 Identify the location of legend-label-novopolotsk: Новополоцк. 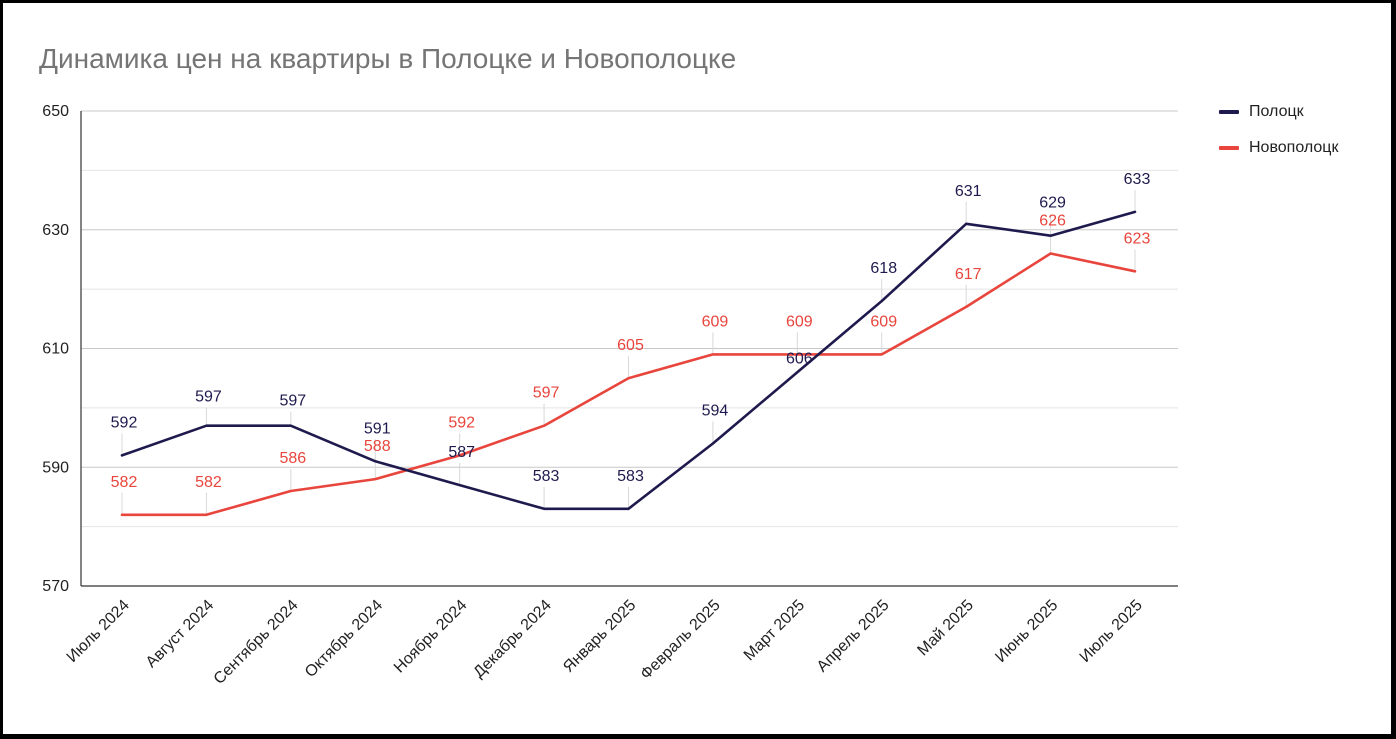
(1294, 147).